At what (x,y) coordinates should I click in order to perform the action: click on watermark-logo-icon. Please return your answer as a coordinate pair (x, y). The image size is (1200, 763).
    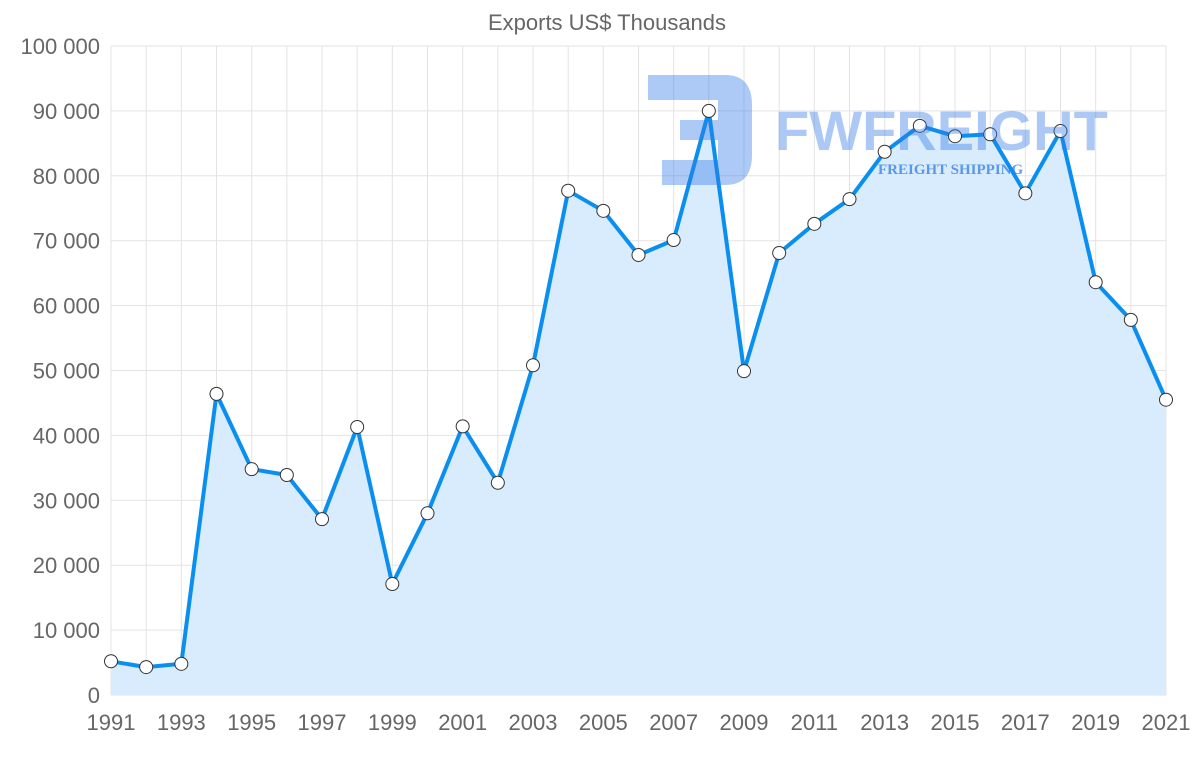
    Looking at the image, I should click on (700, 130).